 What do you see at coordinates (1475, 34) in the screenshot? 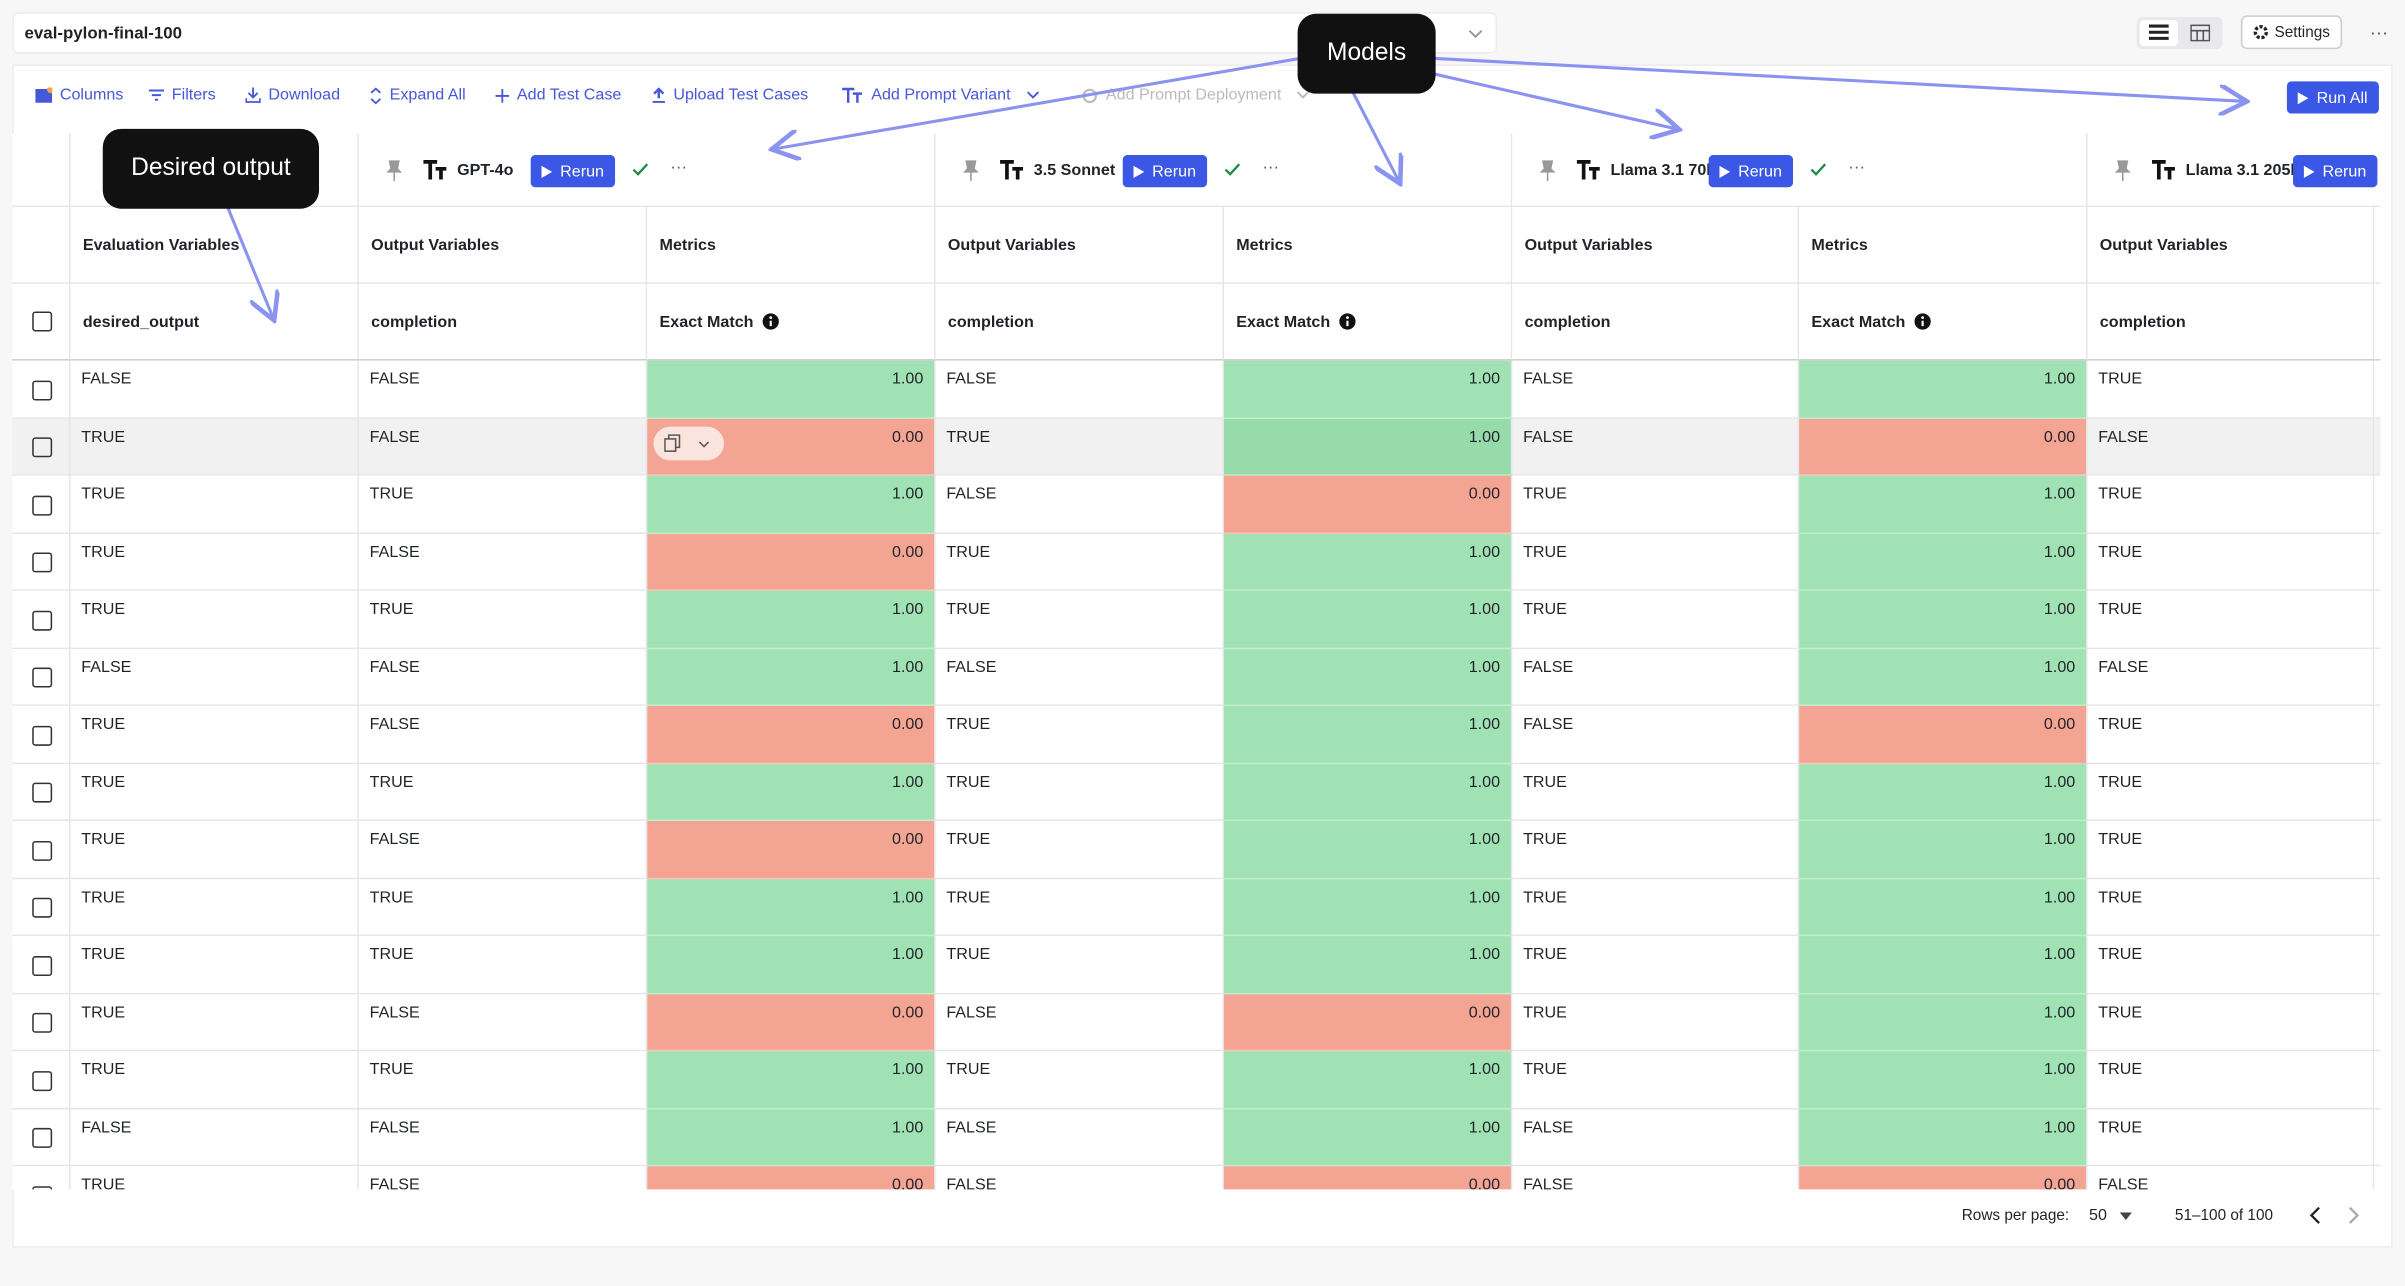
I see `dropdown-icon` at bounding box center [1475, 34].